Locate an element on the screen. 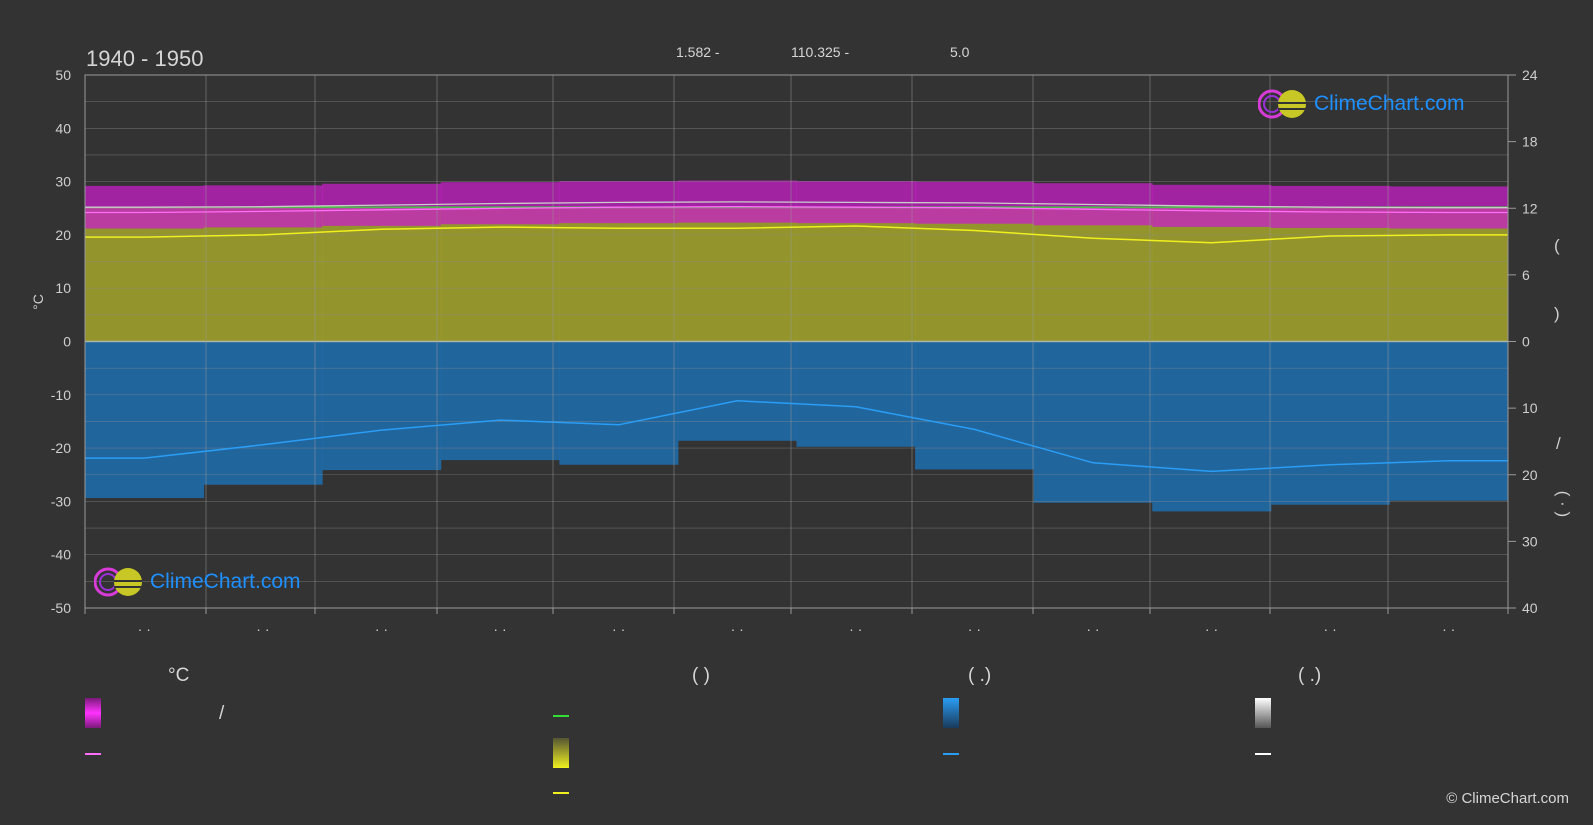  temperature-max-line is located at coordinates (796, 205).